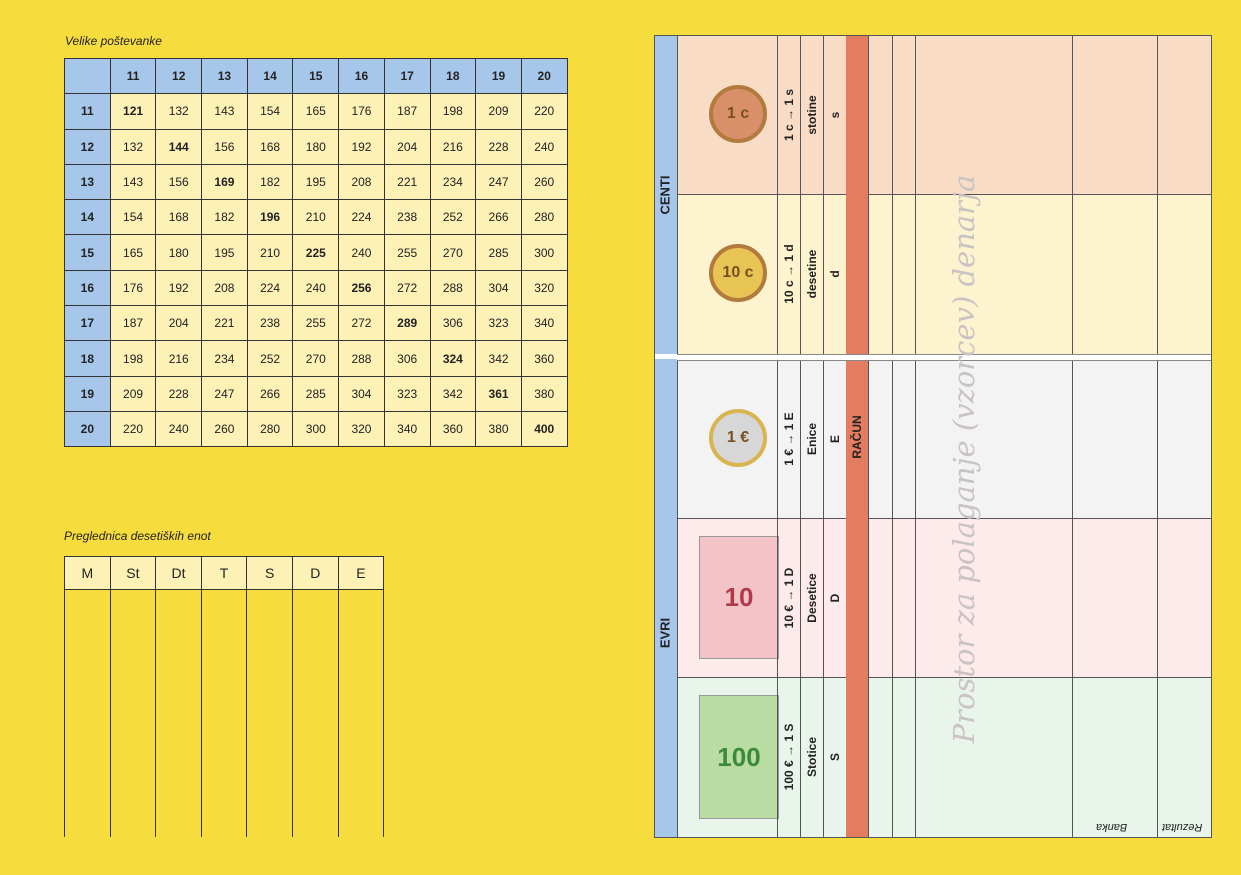 The height and width of the screenshot is (875, 1241). I want to click on banknote-icon: 10, so click(739, 597).